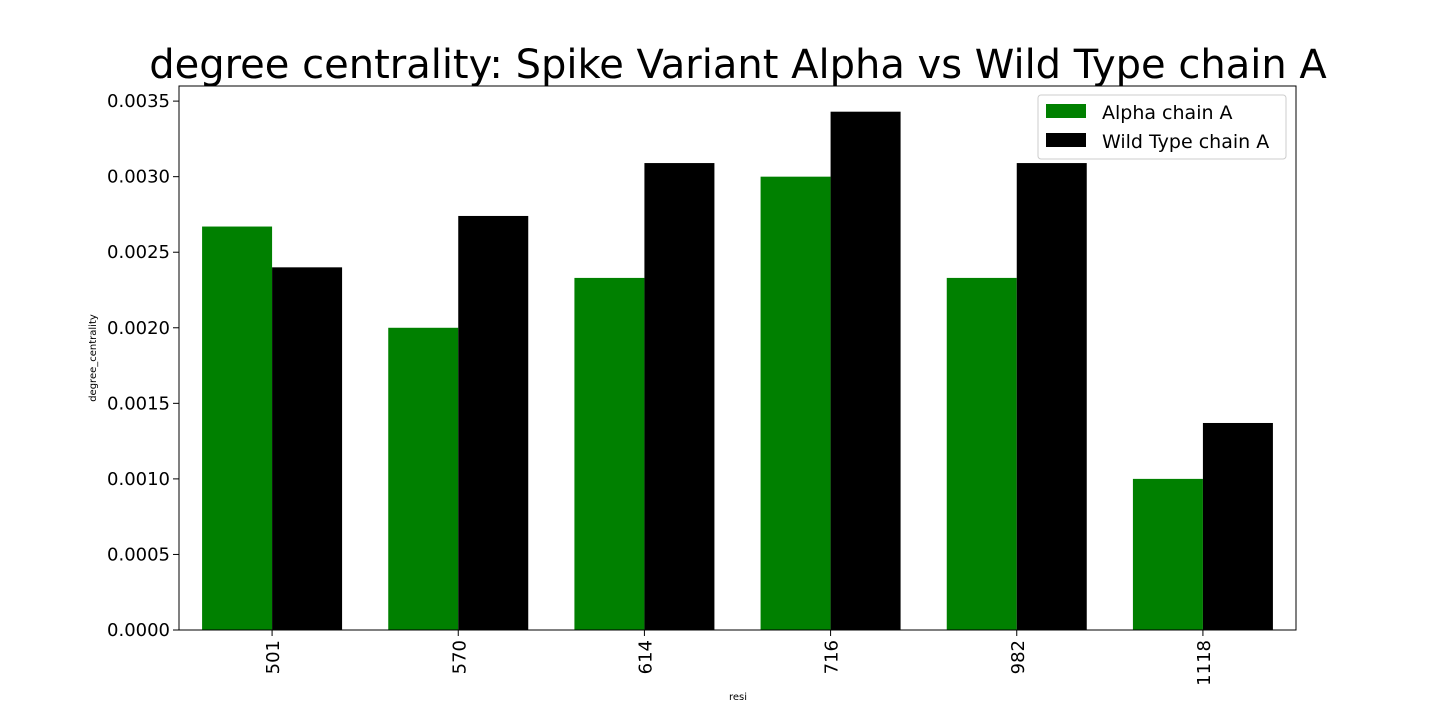  What do you see at coordinates (1066, 111) in the screenshot?
I see `legend-swatch-alpha` at bounding box center [1066, 111].